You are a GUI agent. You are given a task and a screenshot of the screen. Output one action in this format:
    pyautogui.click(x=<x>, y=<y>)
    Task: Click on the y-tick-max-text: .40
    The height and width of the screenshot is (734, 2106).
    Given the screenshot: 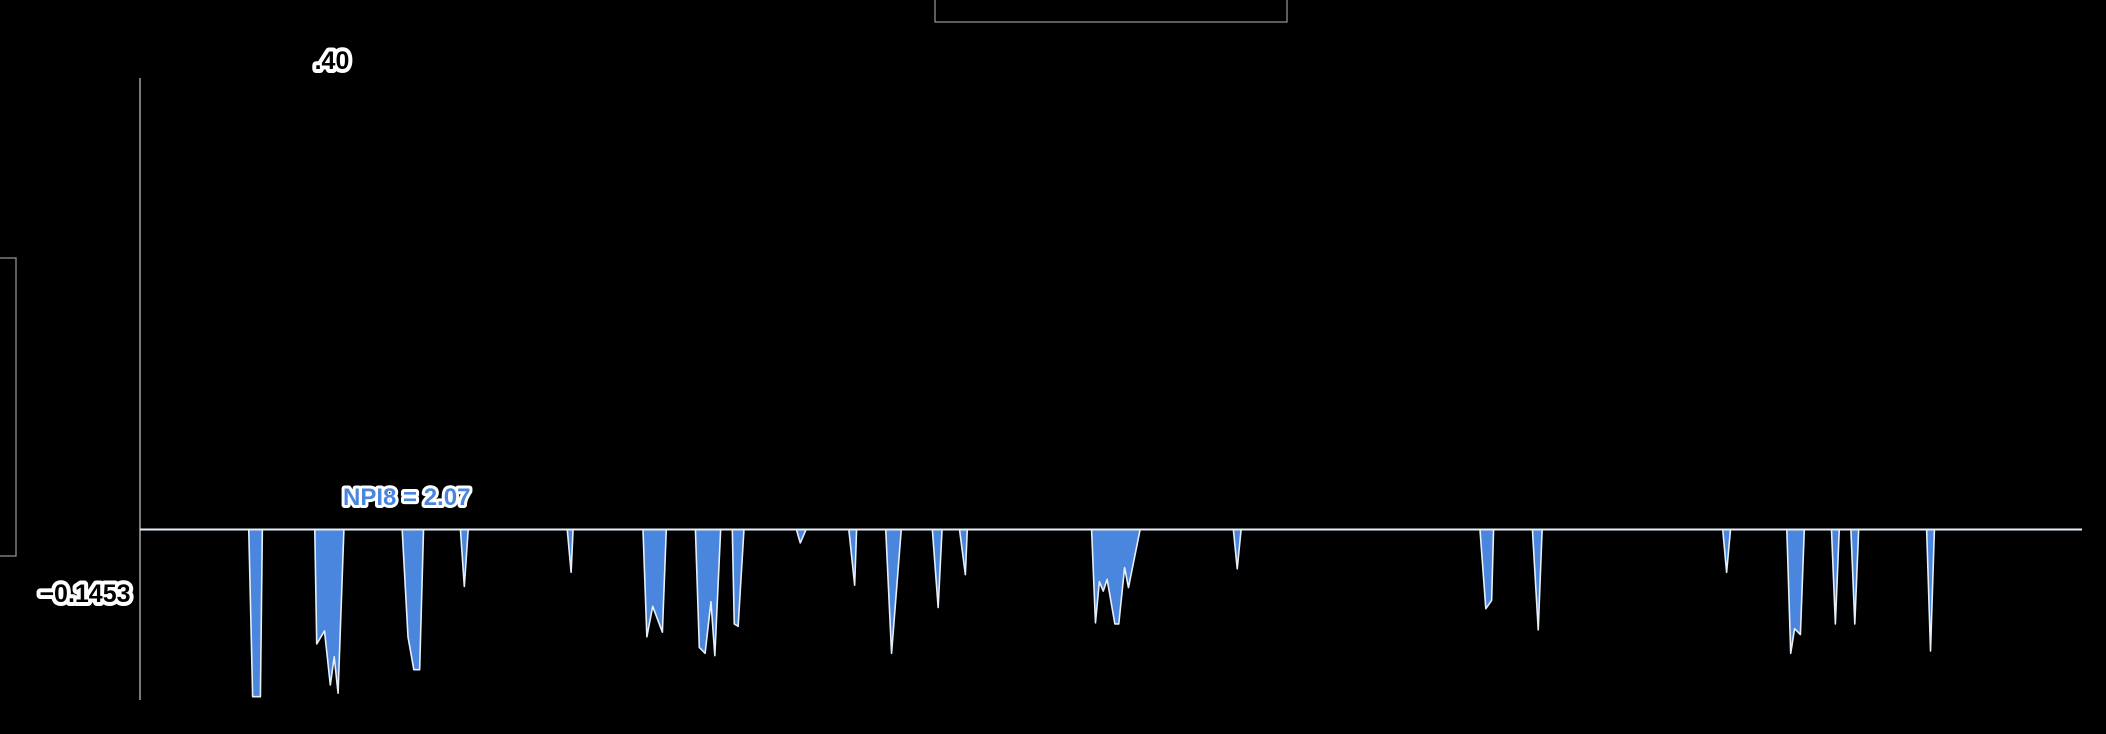 What is the action you would take?
    pyautogui.click(x=332, y=61)
    